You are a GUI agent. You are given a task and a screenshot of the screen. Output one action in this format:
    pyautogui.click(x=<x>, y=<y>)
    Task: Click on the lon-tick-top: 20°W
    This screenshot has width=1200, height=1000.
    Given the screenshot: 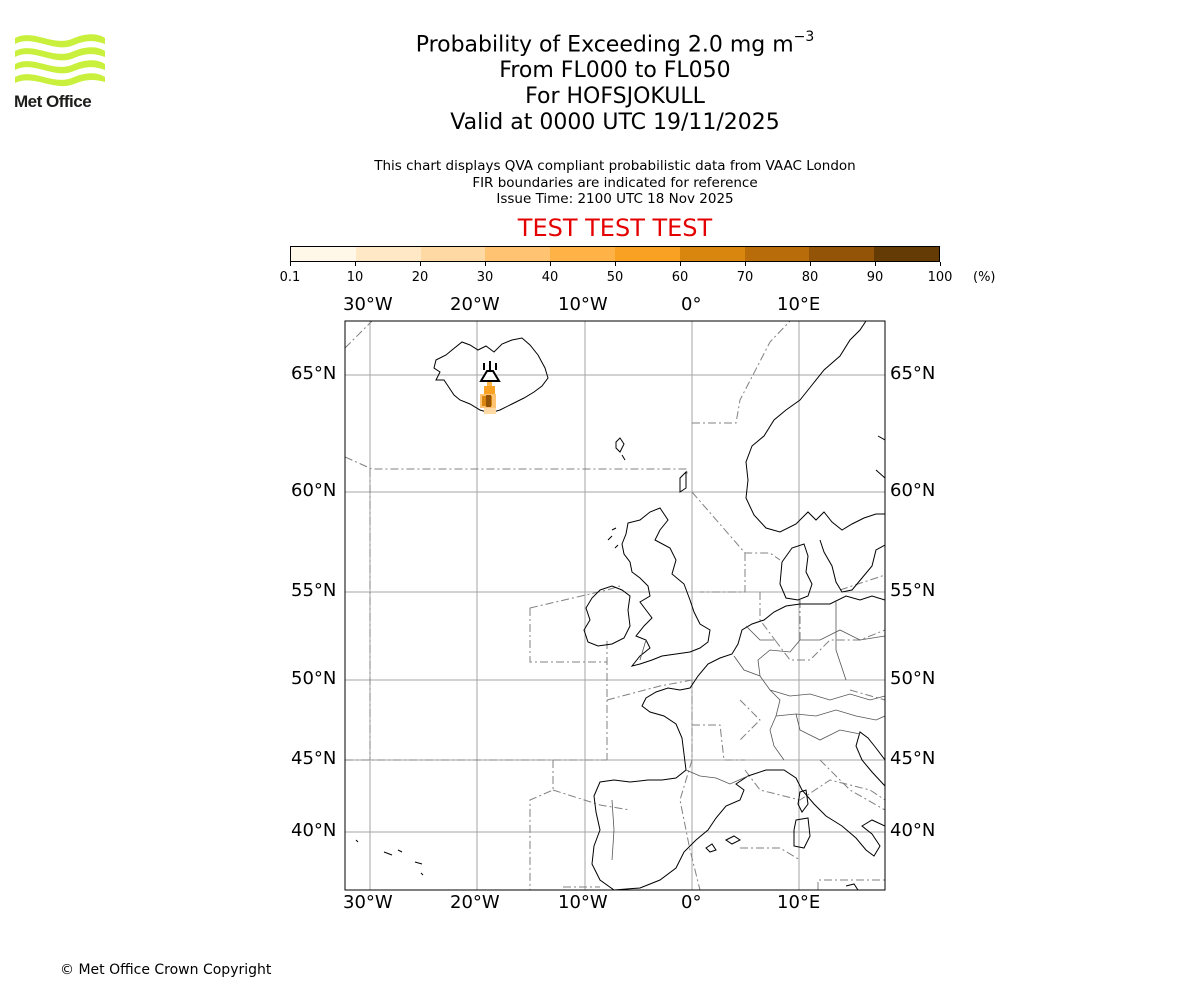 What is the action you would take?
    pyautogui.click(x=475, y=304)
    